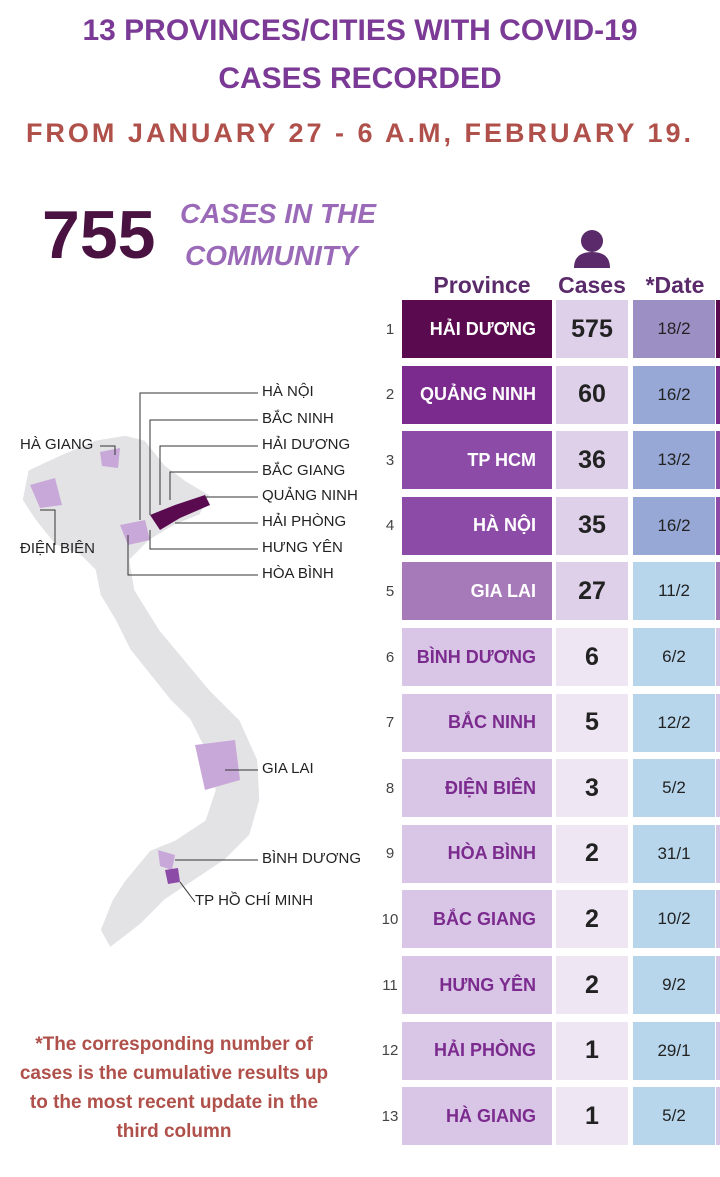 The image size is (720, 1177). Describe the element at coordinates (674, 1050) in the screenshot. I see `date-cell: 29/1` at that location.